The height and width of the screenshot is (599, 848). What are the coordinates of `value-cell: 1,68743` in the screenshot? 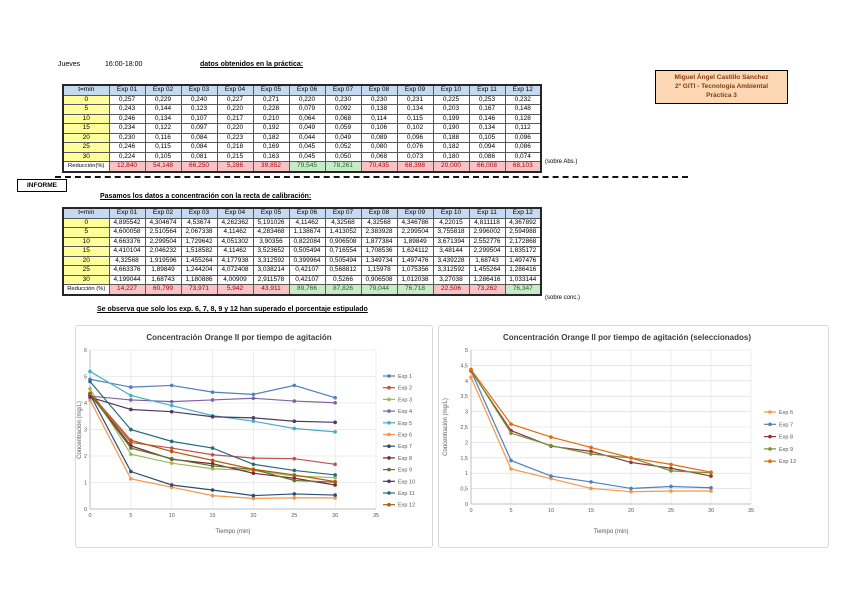 It's located at (487, 260).